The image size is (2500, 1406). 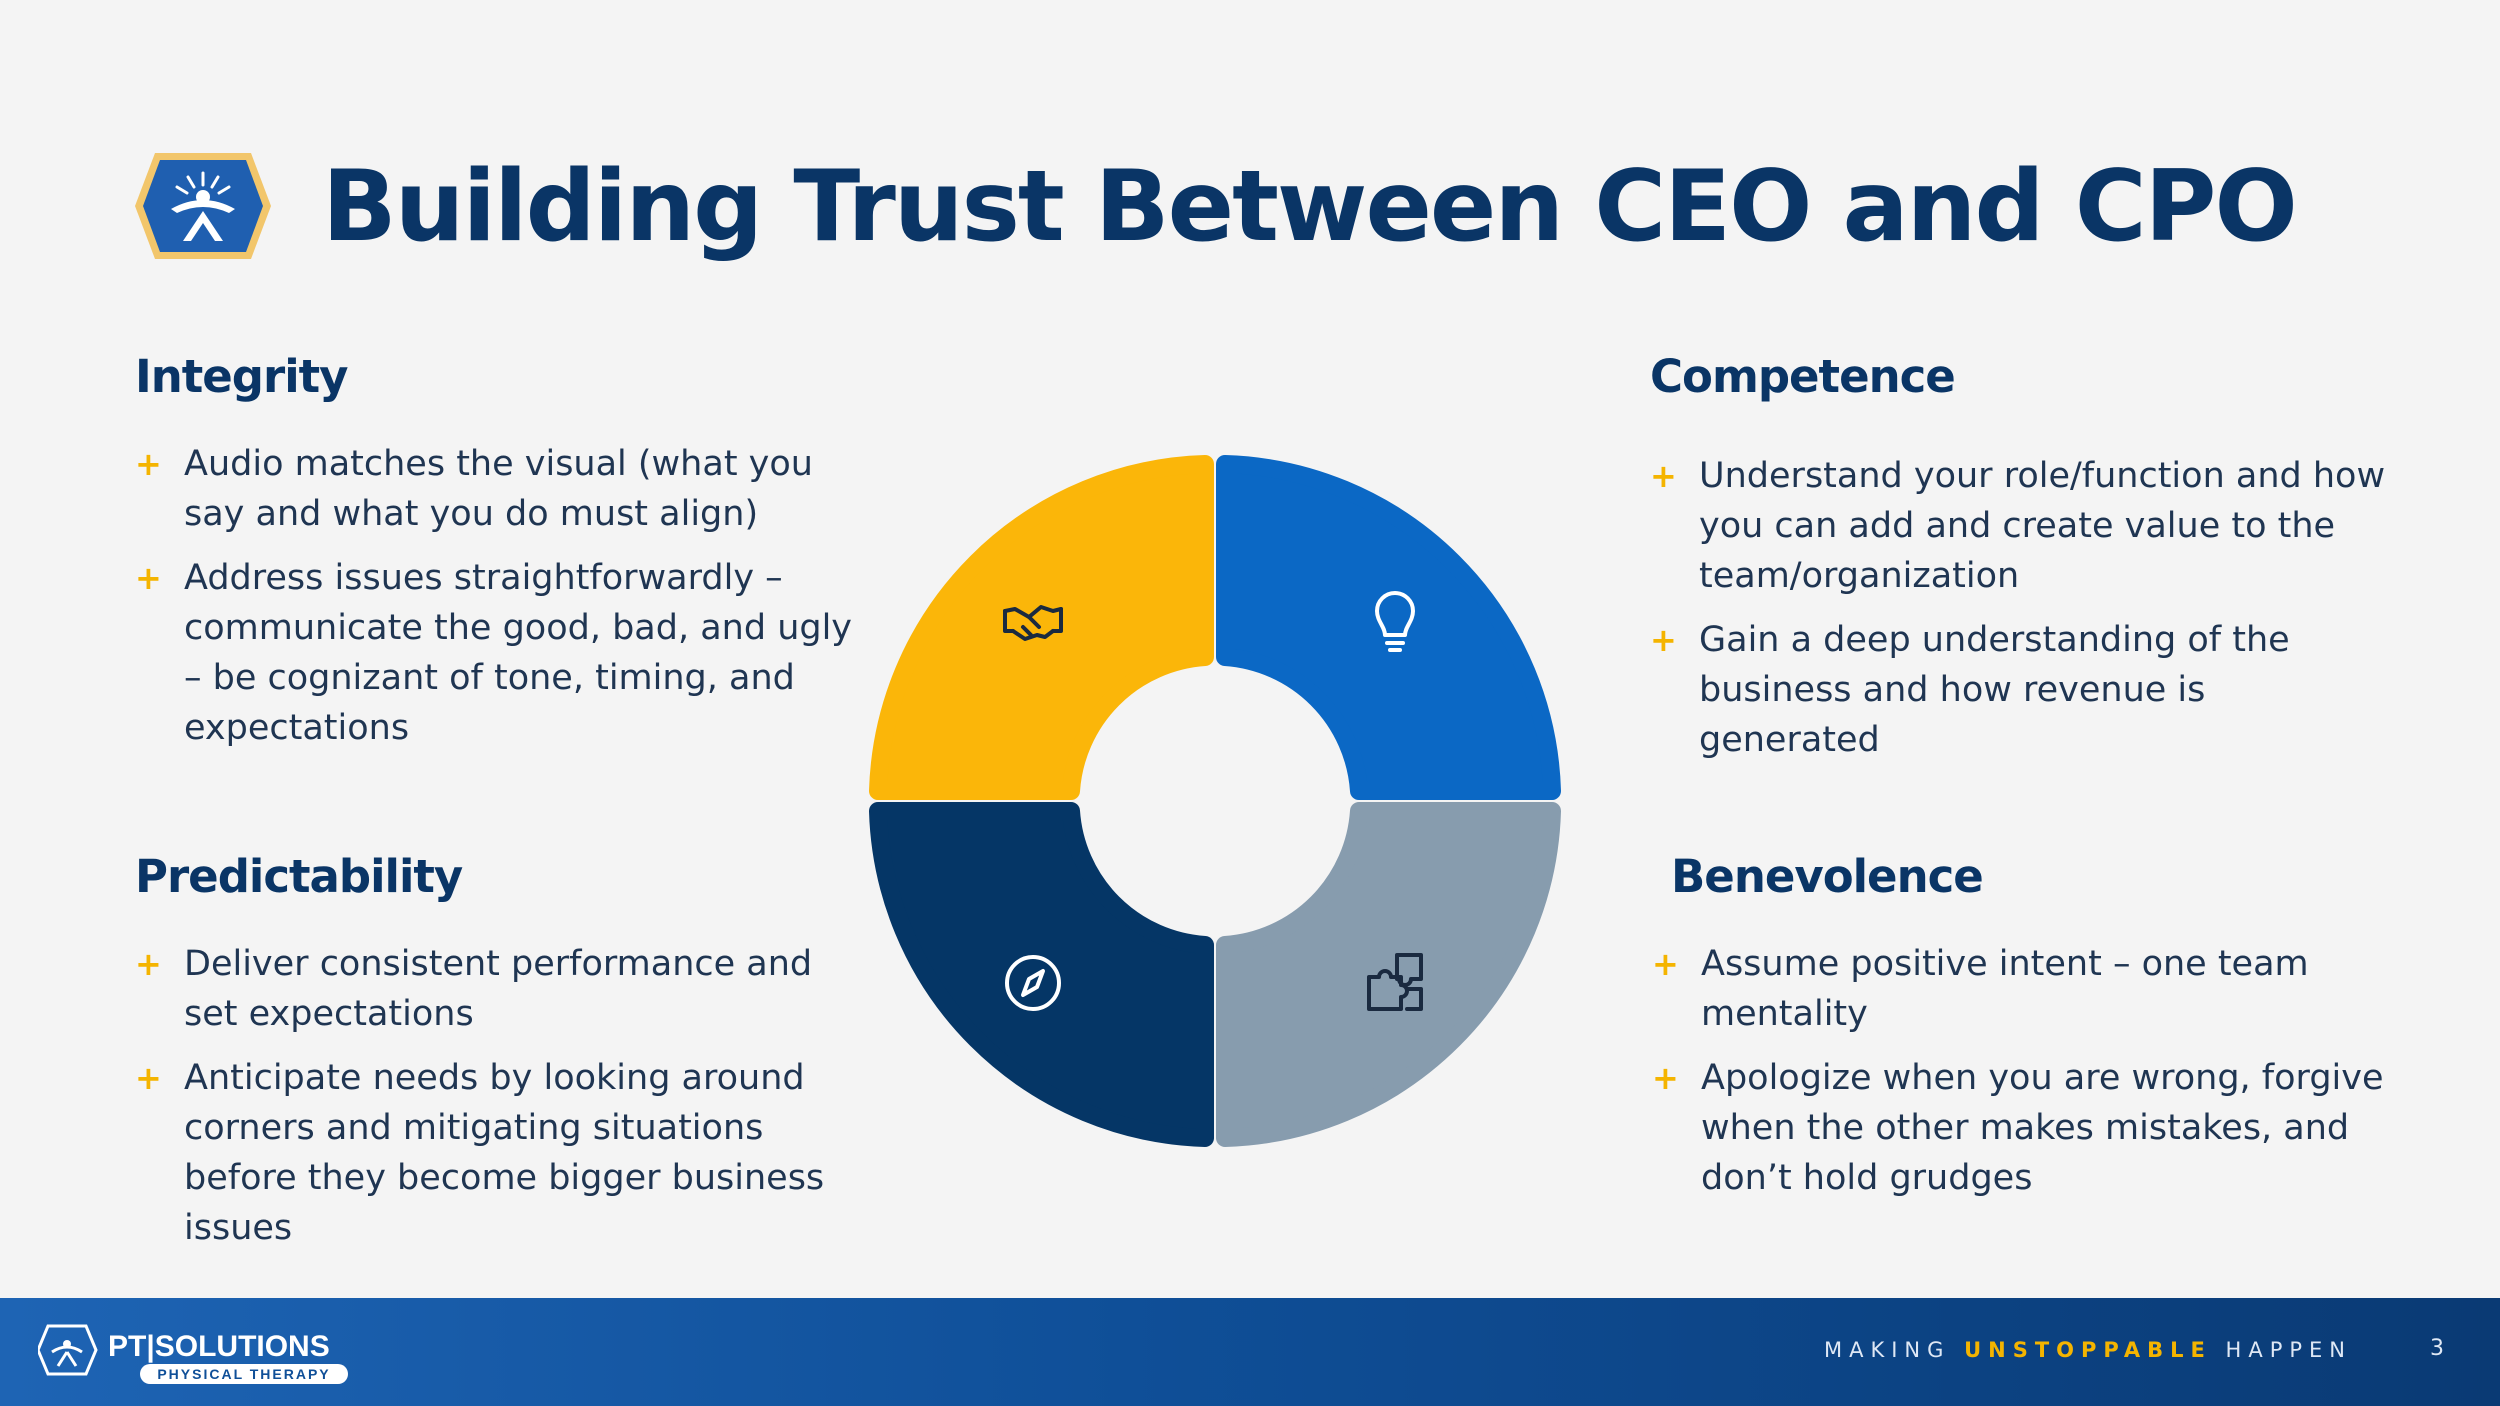 I want to click on brand-subtitle: PHYSICAL THERAPY, so click(x=243, y=1374).